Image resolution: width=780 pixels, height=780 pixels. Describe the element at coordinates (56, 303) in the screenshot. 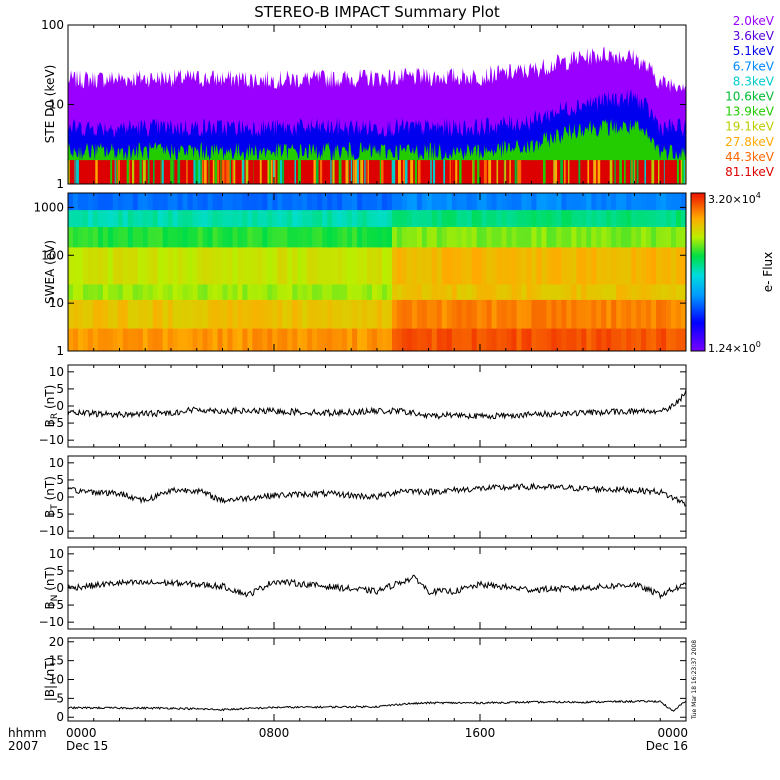

I see `y-tick-label: 10` at that location.